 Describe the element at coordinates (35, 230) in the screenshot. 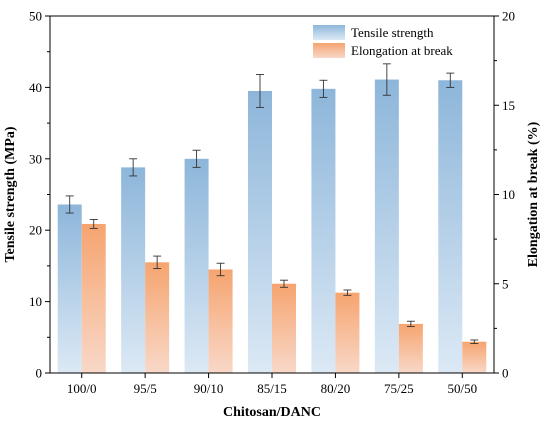

I see `y-tick-label-2: 20` at that location.